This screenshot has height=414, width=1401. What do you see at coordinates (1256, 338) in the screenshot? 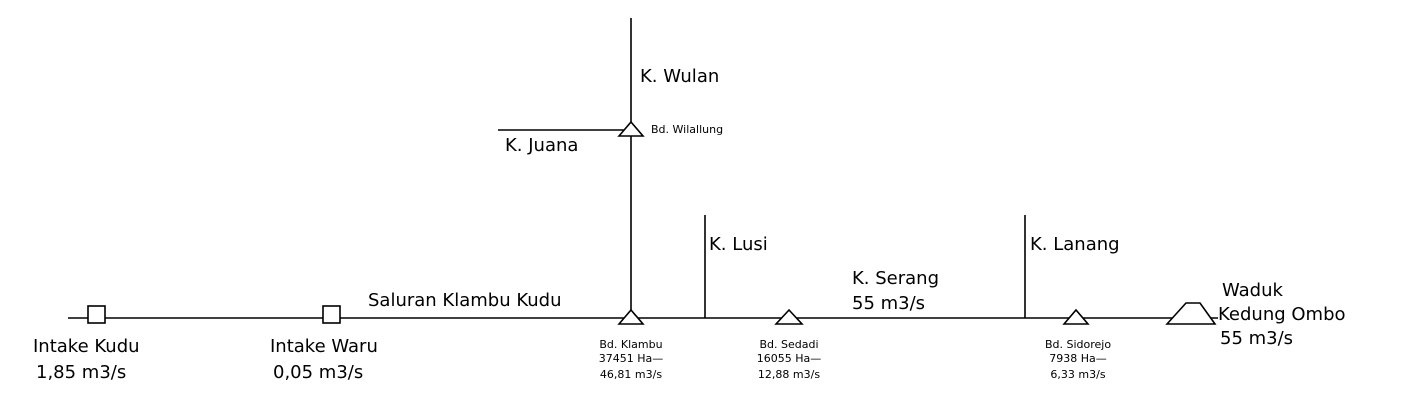
I see `label-reservoir-flow: 55 m3/s` at bounding box center [1256, 338].